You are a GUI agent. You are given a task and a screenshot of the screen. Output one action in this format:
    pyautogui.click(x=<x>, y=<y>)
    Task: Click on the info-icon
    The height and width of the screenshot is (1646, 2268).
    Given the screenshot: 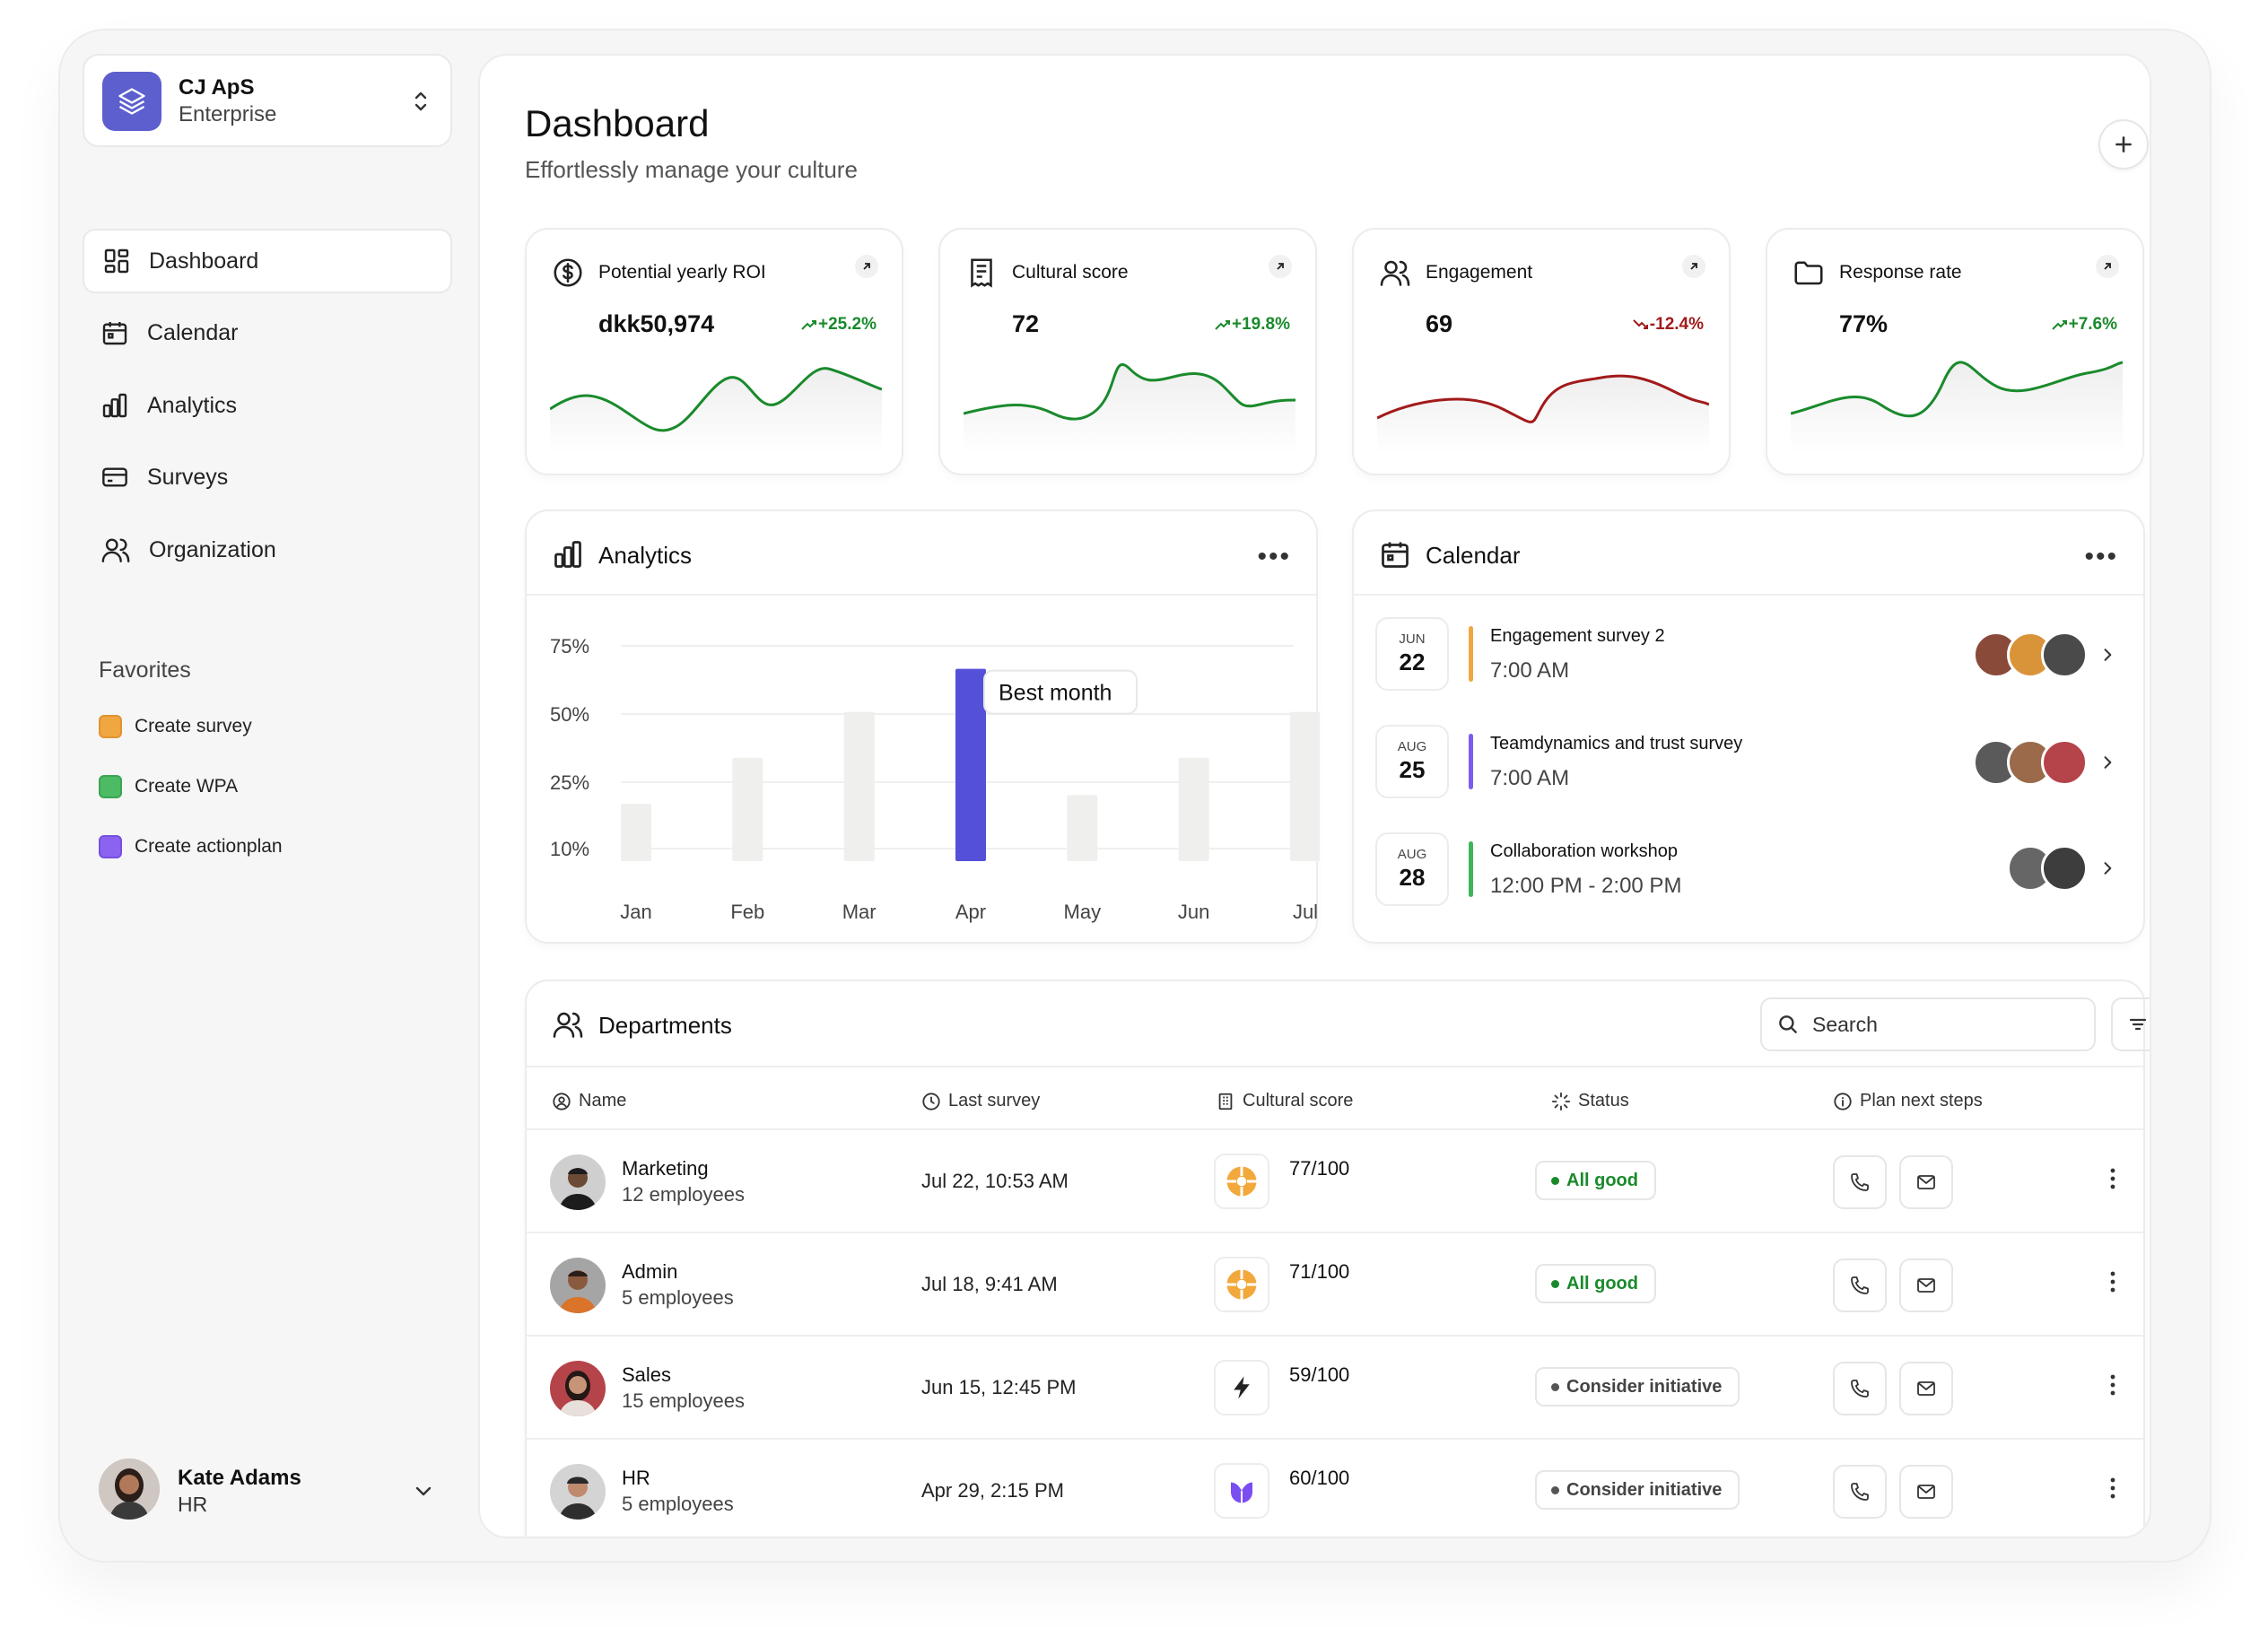 What is the action you would take?
    pyautogui.click(x=1843, y=1101)
    